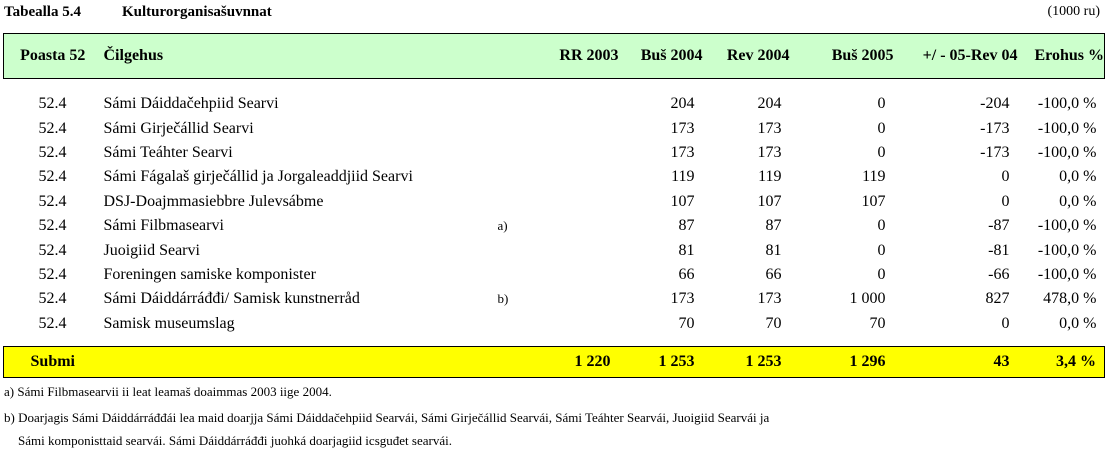  I want to click on bus2004-cell: 70, so click(686, 323).